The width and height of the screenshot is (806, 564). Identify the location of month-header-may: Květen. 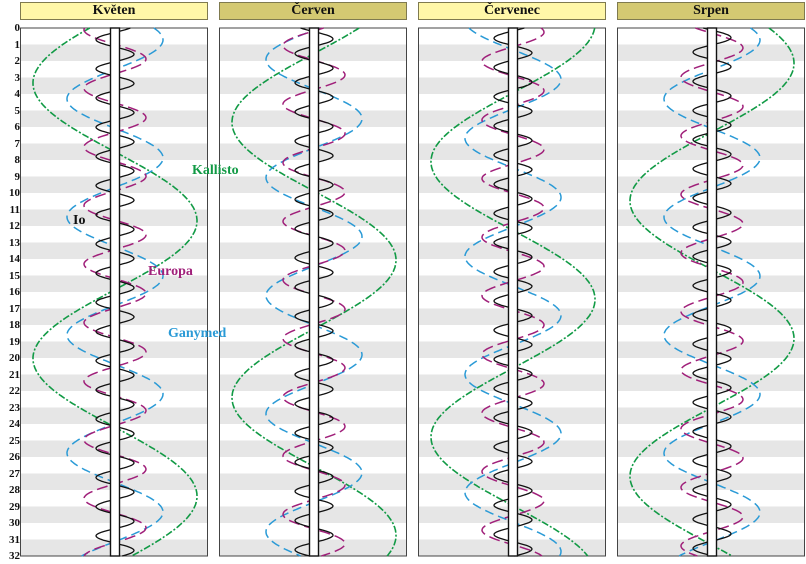
(114, 11).